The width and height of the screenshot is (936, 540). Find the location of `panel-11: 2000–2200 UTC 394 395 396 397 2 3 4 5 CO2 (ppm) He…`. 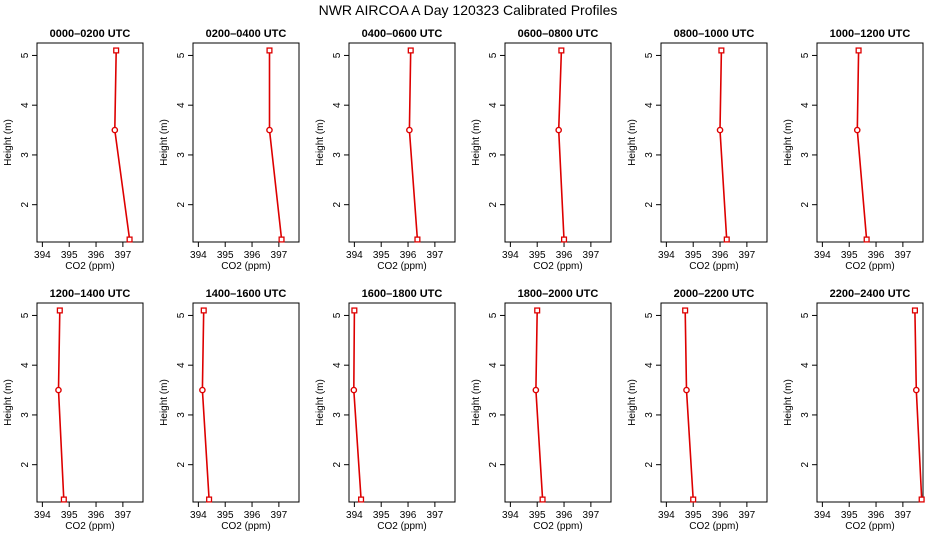

panel-11: 2000–2200 UTC 394 395 396 397 2 3 4 5 CO2 (ppm) He… is located at coordinates (697, 410).